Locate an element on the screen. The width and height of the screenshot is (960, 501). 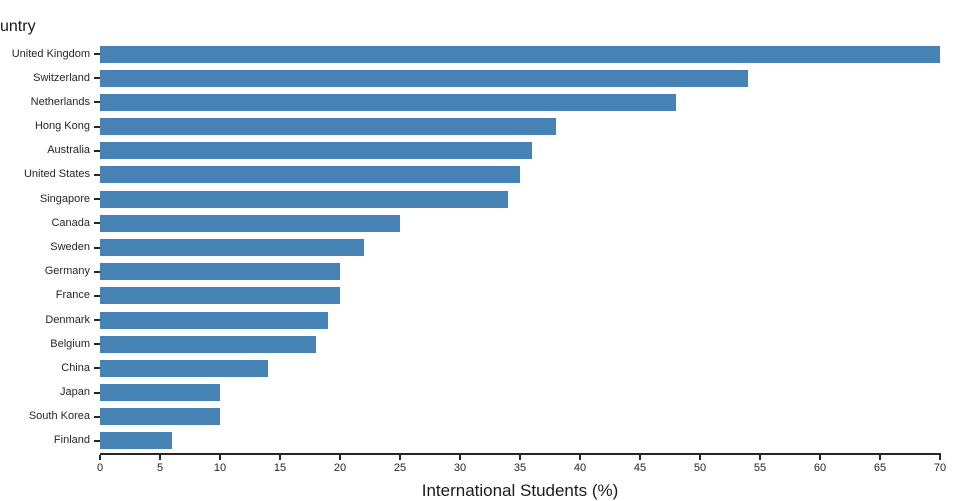
x-axis-label: International Students (%) is located at coordinates (520, 490).